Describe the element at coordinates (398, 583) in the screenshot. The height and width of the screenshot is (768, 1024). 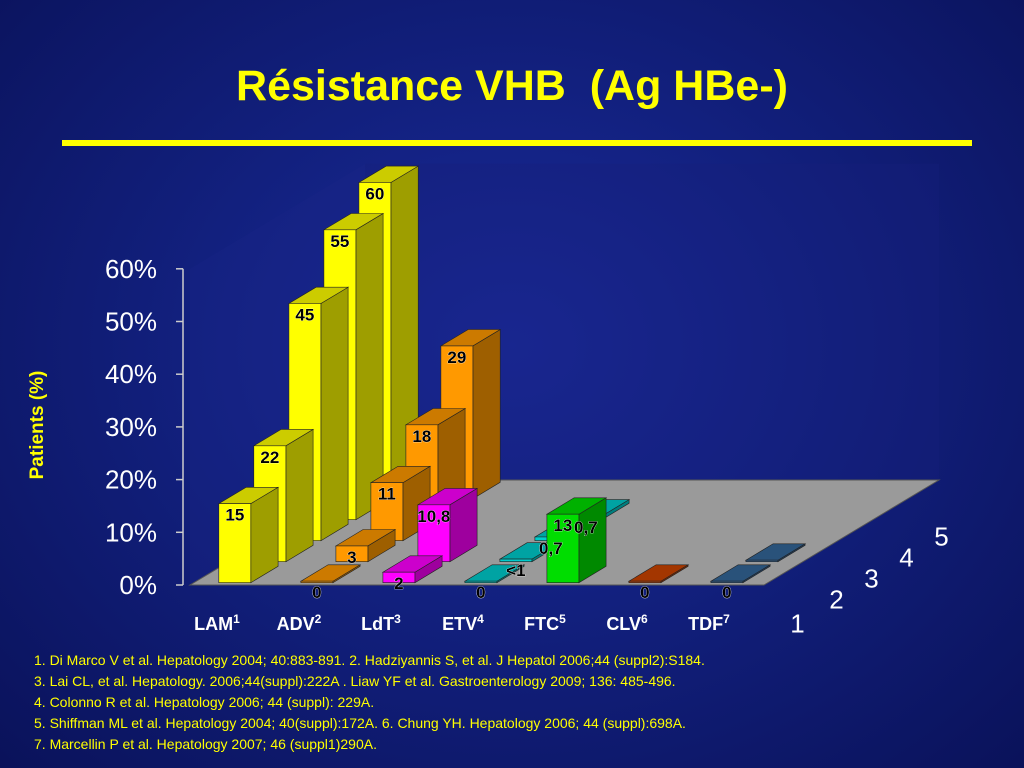
I see `bar-value-label: 2` at that location.